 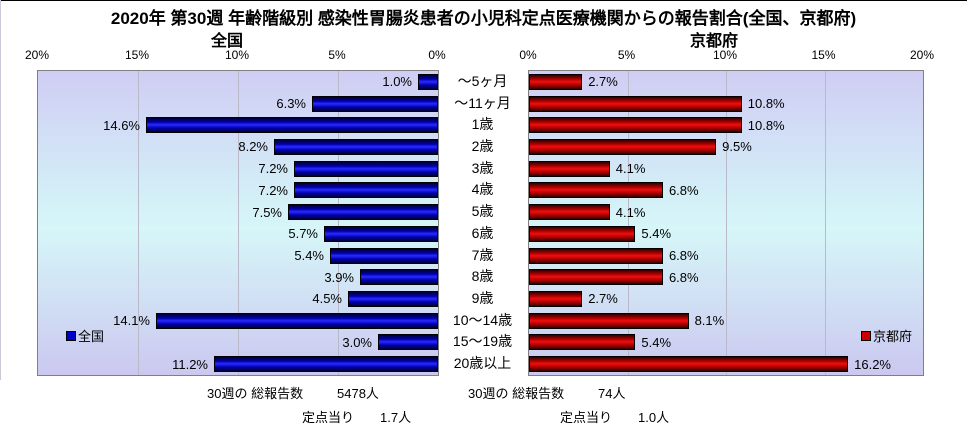 I want to click on bar-row: 4.1%, so click(x=726, y=169).